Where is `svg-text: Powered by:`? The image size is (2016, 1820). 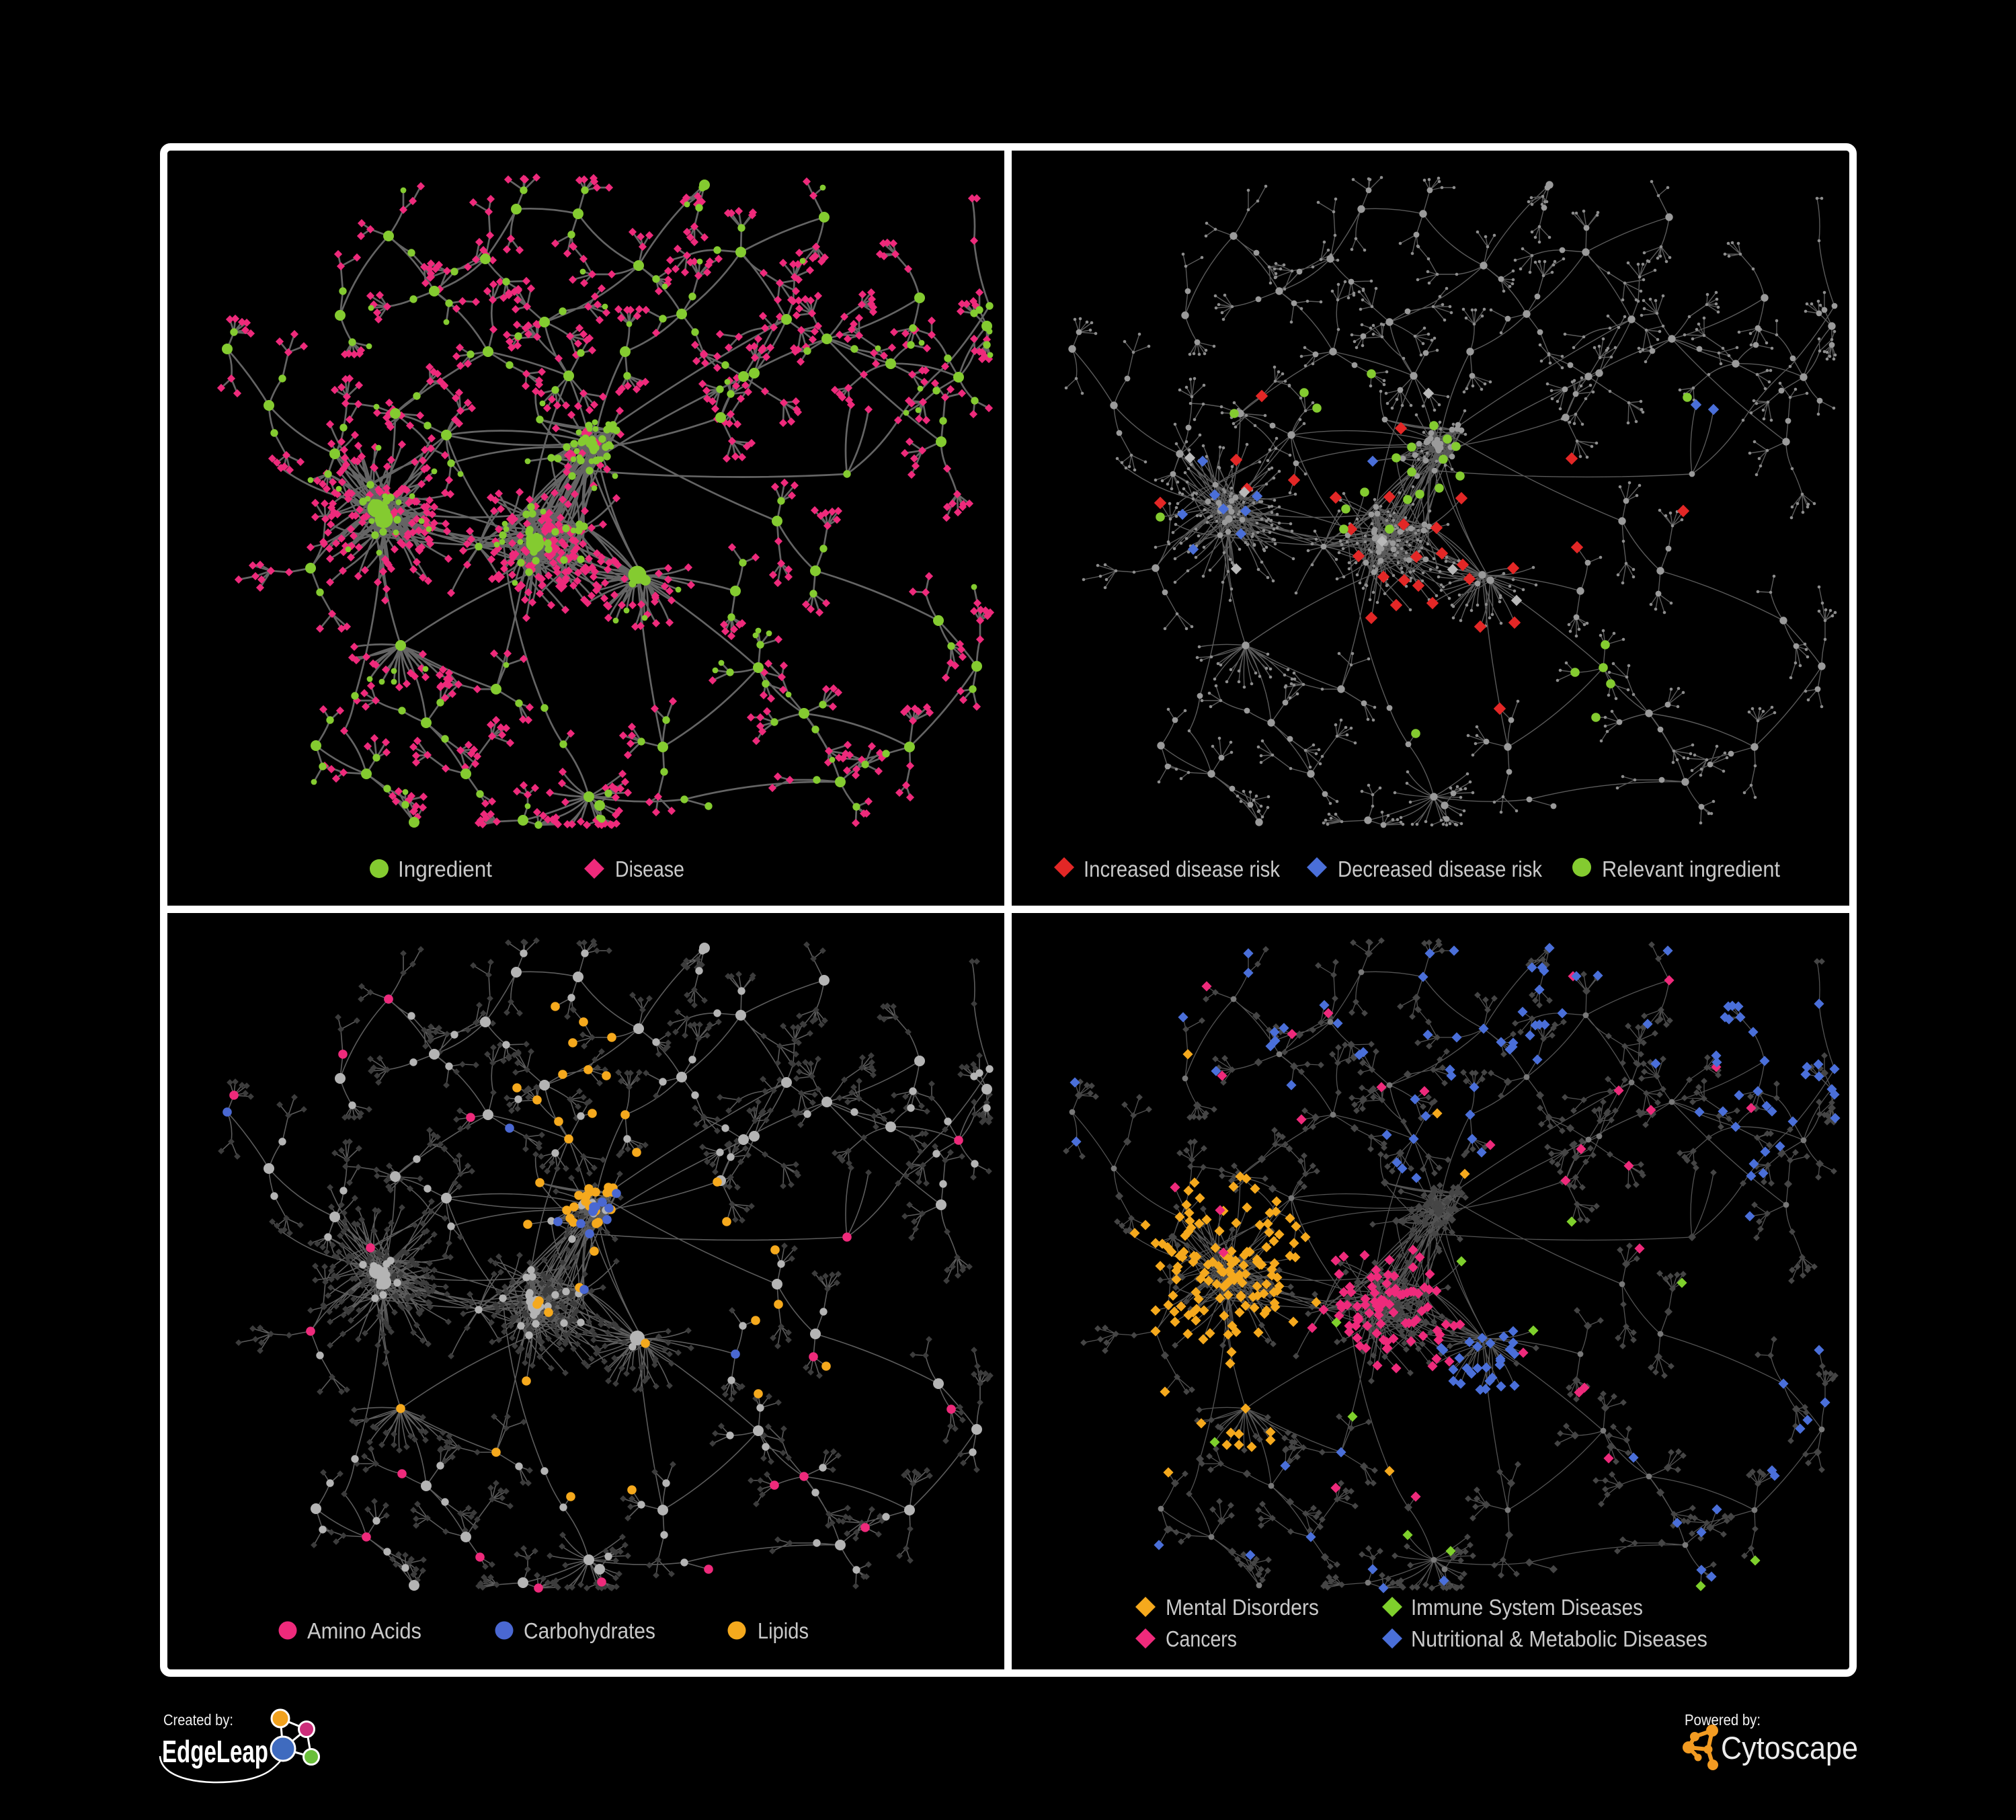 svg-text: Powered by: is located at coordinates (1723, 1720).